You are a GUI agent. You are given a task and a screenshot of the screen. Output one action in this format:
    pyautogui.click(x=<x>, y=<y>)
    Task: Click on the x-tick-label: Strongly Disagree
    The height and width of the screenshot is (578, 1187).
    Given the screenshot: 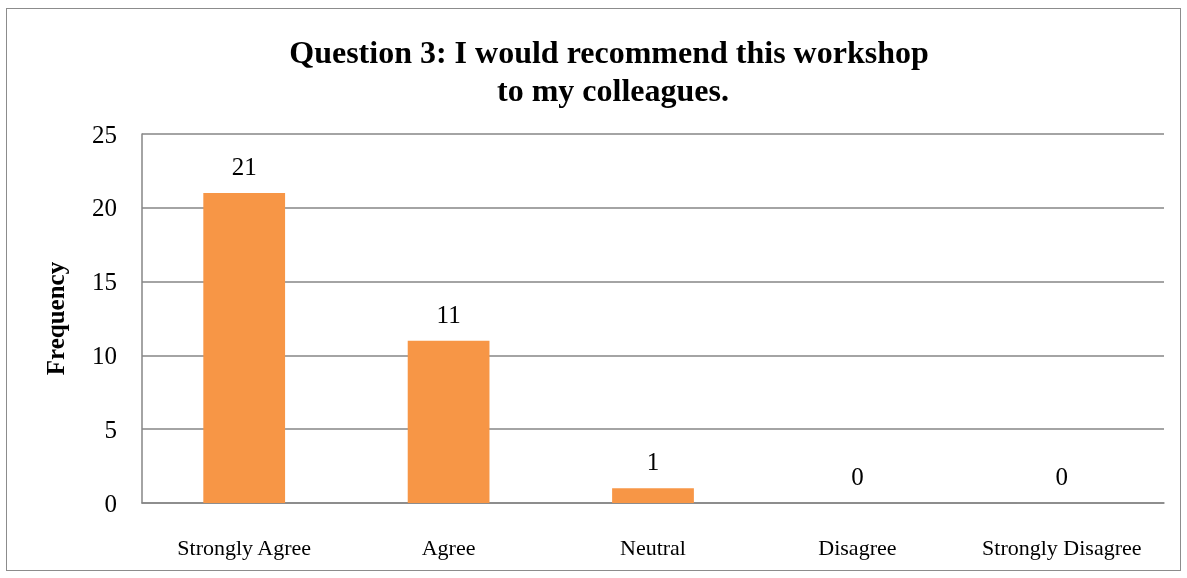 What is the action you would take?
    pyautogui.click(x=1062, y=547)
    